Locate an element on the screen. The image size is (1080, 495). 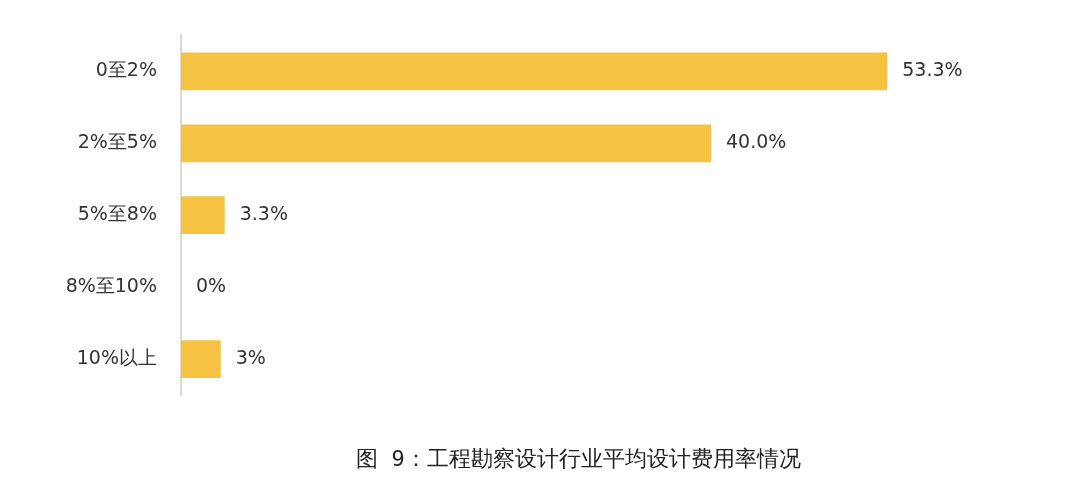
data-label: 40.0% is located at coordinates (756, 141).